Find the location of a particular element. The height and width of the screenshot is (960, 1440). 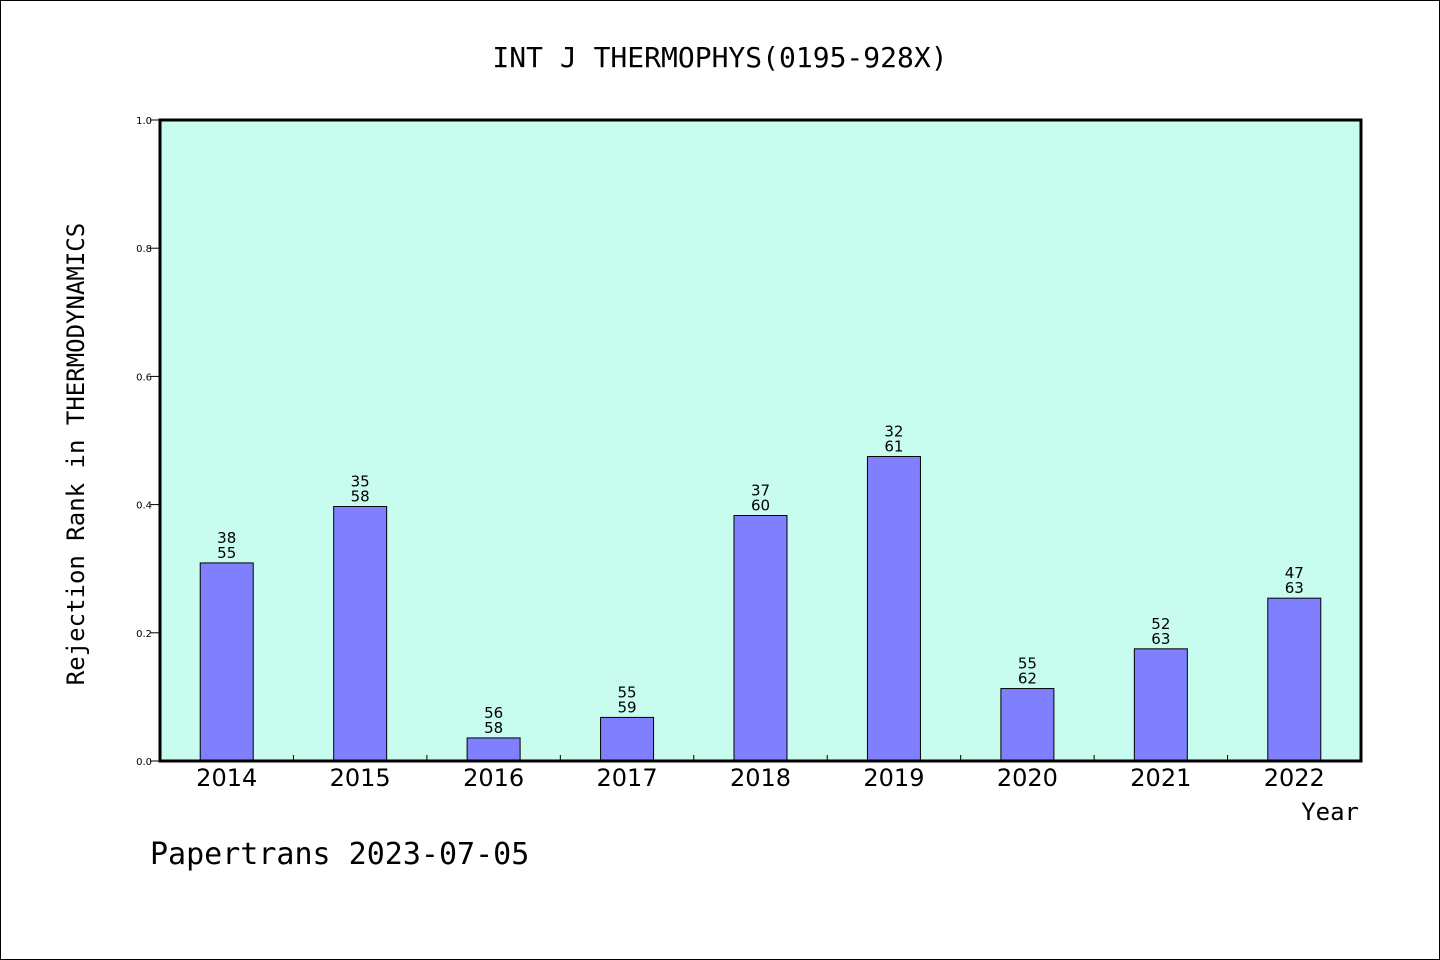

x-tick-label: 2019 is located at coordinates (893, 778).